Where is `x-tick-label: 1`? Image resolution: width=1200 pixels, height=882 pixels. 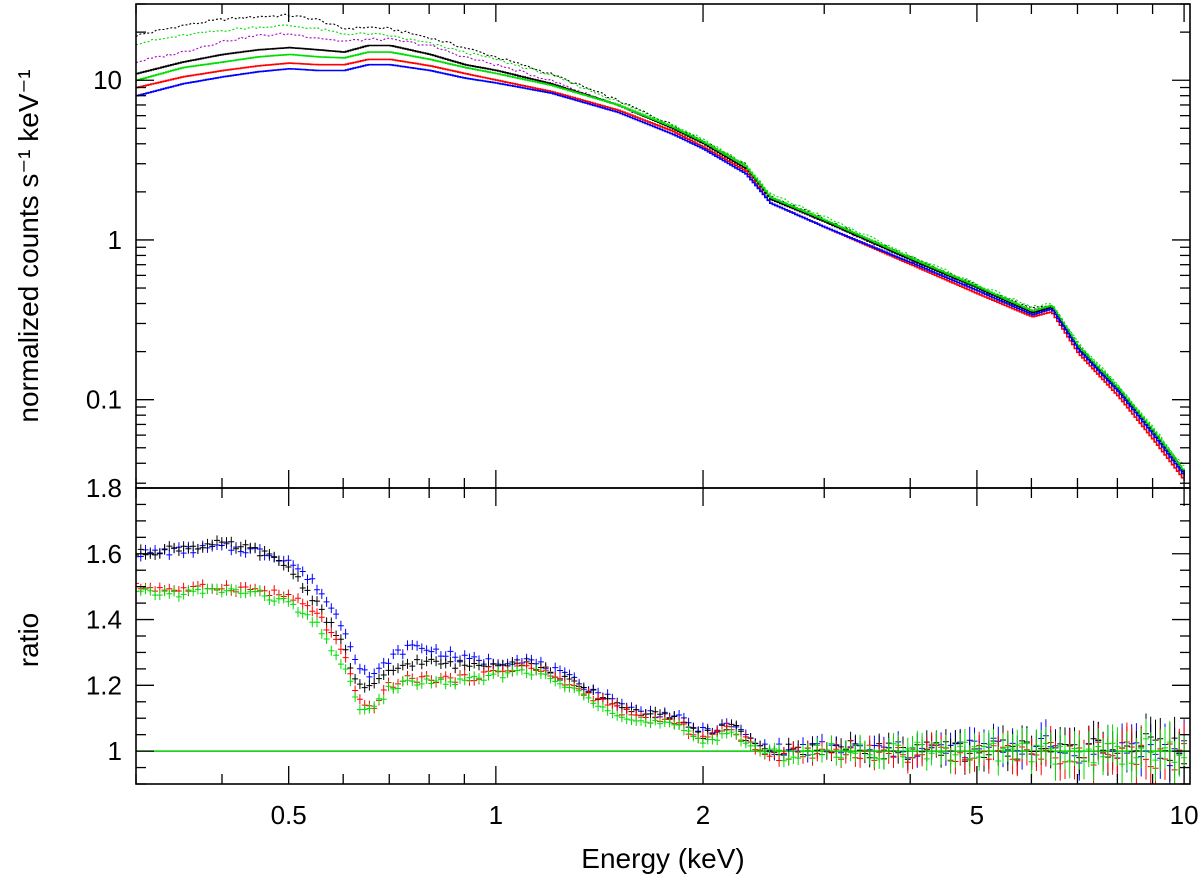
x-tick-label: 1 is located at coordinates (496, 815).